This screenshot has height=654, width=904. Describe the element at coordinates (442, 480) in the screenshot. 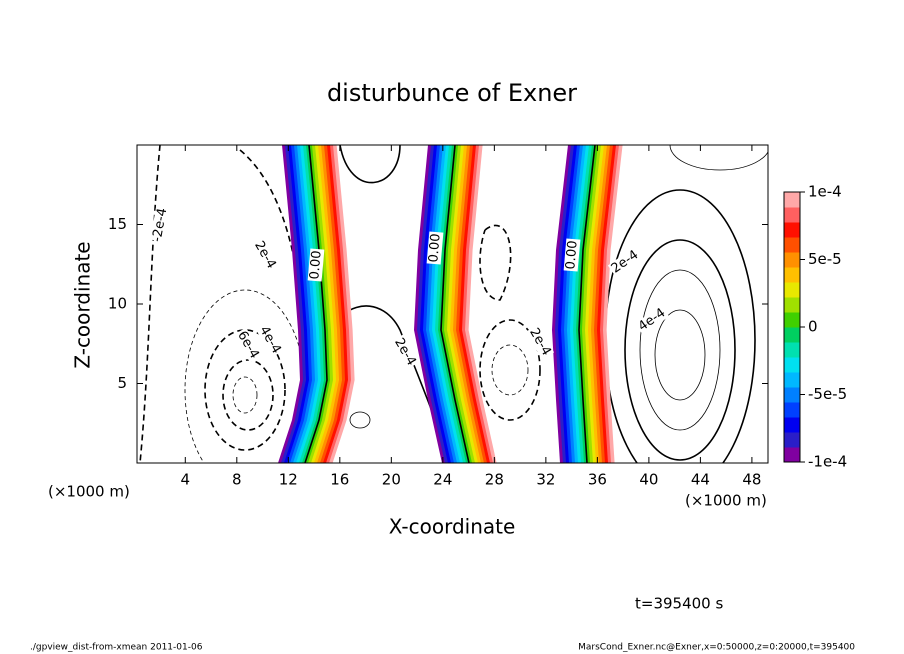

I see `x-tick-label: 24` at that location.